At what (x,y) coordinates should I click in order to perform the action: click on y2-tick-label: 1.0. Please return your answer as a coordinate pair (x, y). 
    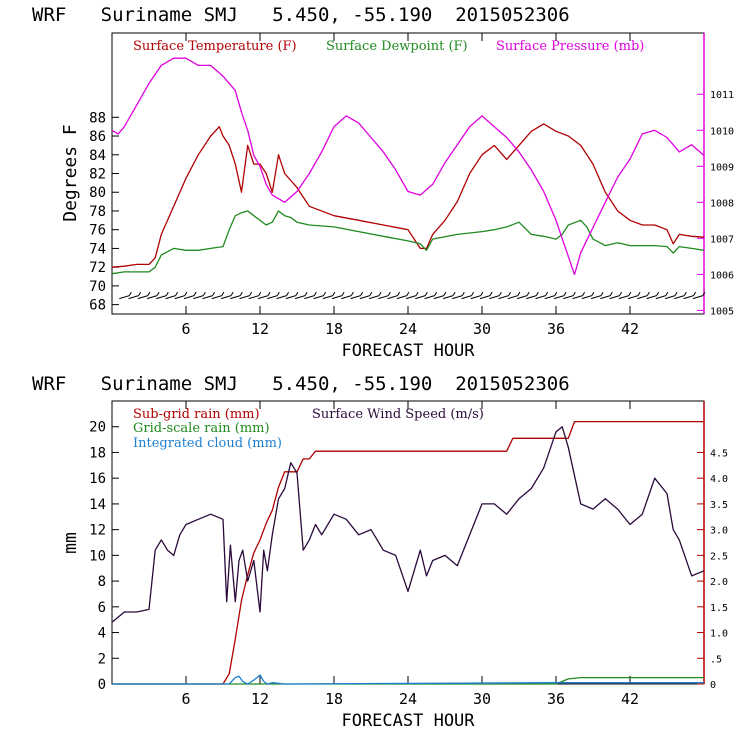
    Looking at the image, I should click on (719, 634).